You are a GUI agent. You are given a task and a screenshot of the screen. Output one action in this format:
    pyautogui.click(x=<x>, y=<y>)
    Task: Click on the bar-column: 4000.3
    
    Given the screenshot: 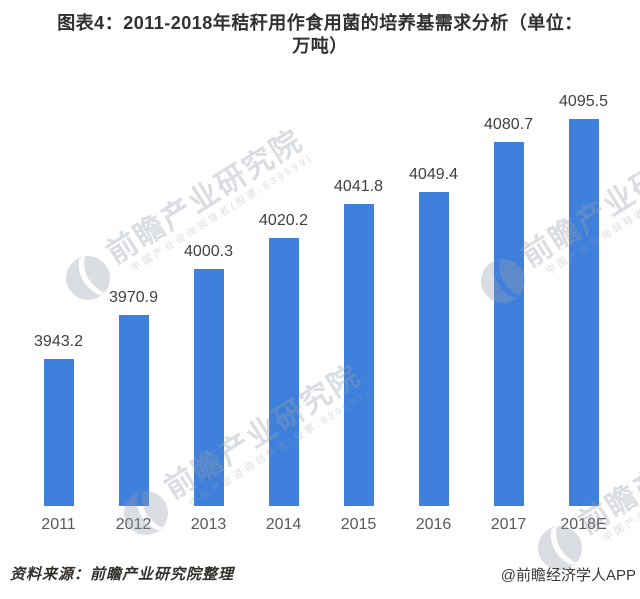 What is the action you would take?
    pyautogui.click(x=208, y=309)
    